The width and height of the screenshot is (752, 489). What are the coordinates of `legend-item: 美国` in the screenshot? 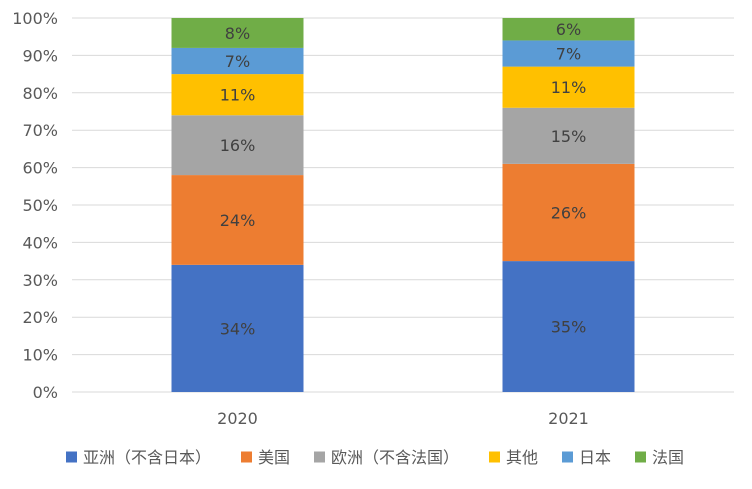 It's located at (265, 457).